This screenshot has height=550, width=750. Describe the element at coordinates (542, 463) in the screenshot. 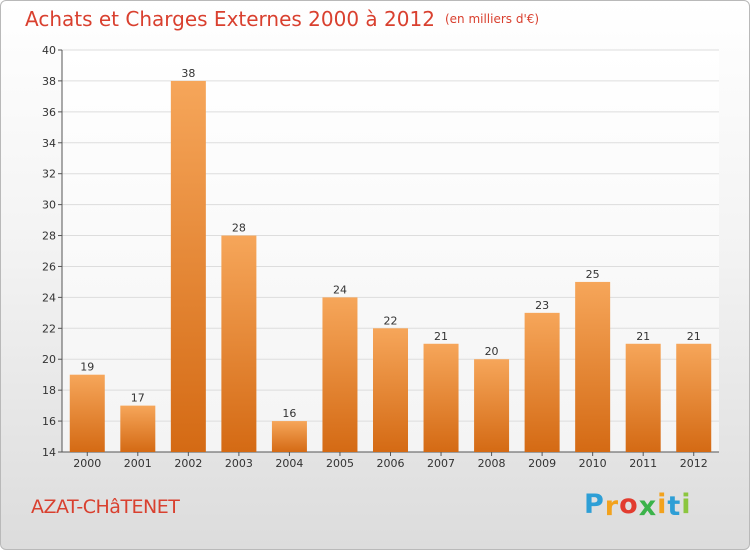

I see `x-tick-label: 2009` at that location.